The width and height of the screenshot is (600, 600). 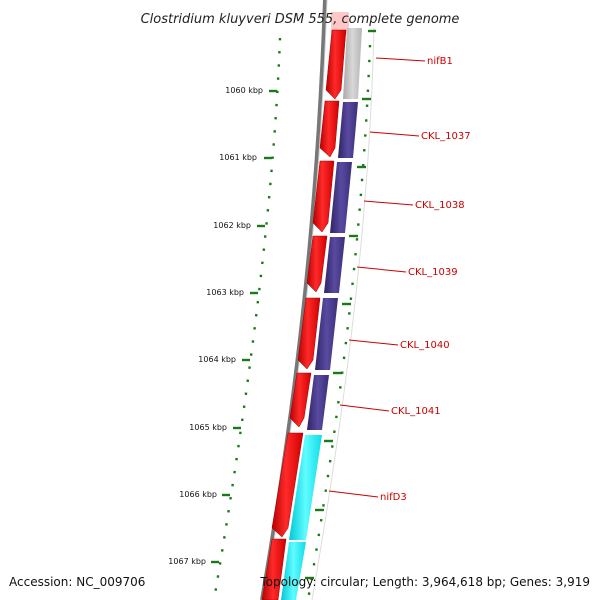 I want to click on ruler-label: 1064 kbp, so click(x=217, y=359).